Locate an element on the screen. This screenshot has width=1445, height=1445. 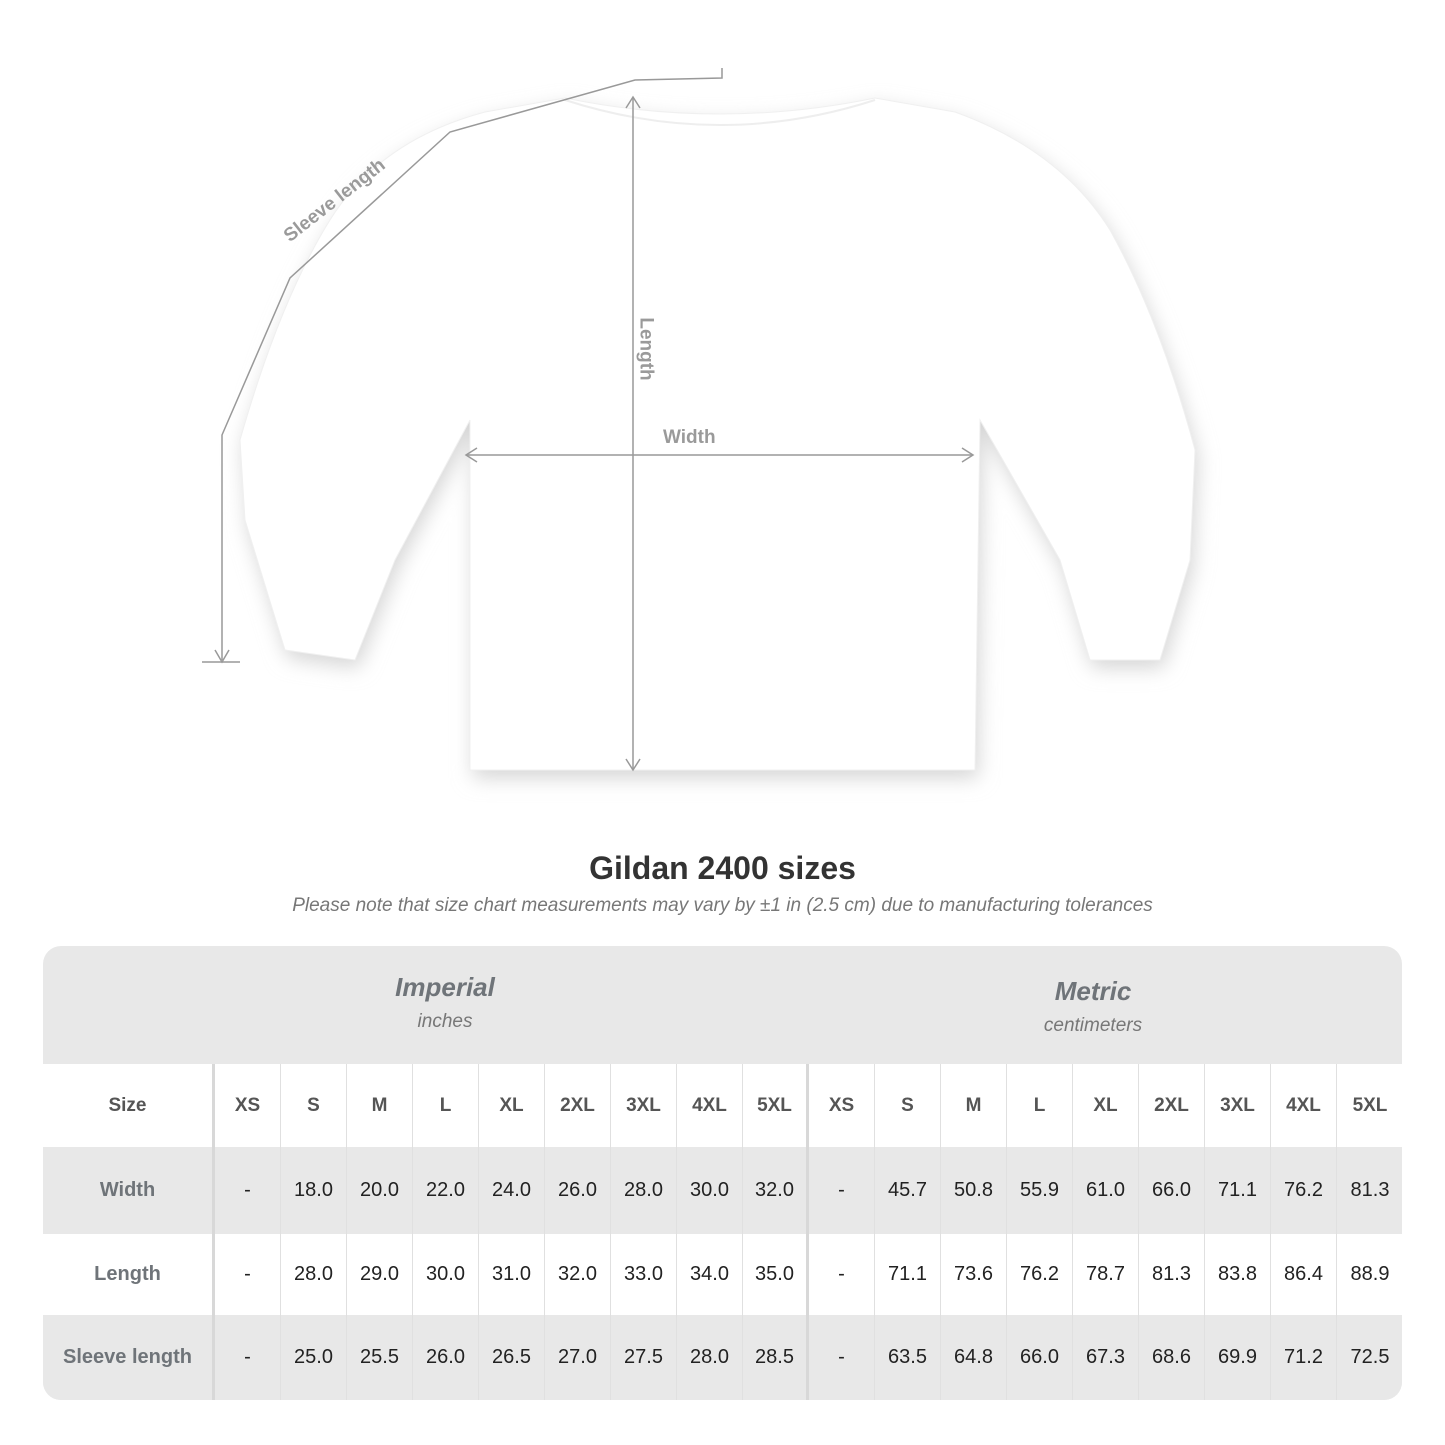
sleeve-length-line is located at coordinates (472, 364).